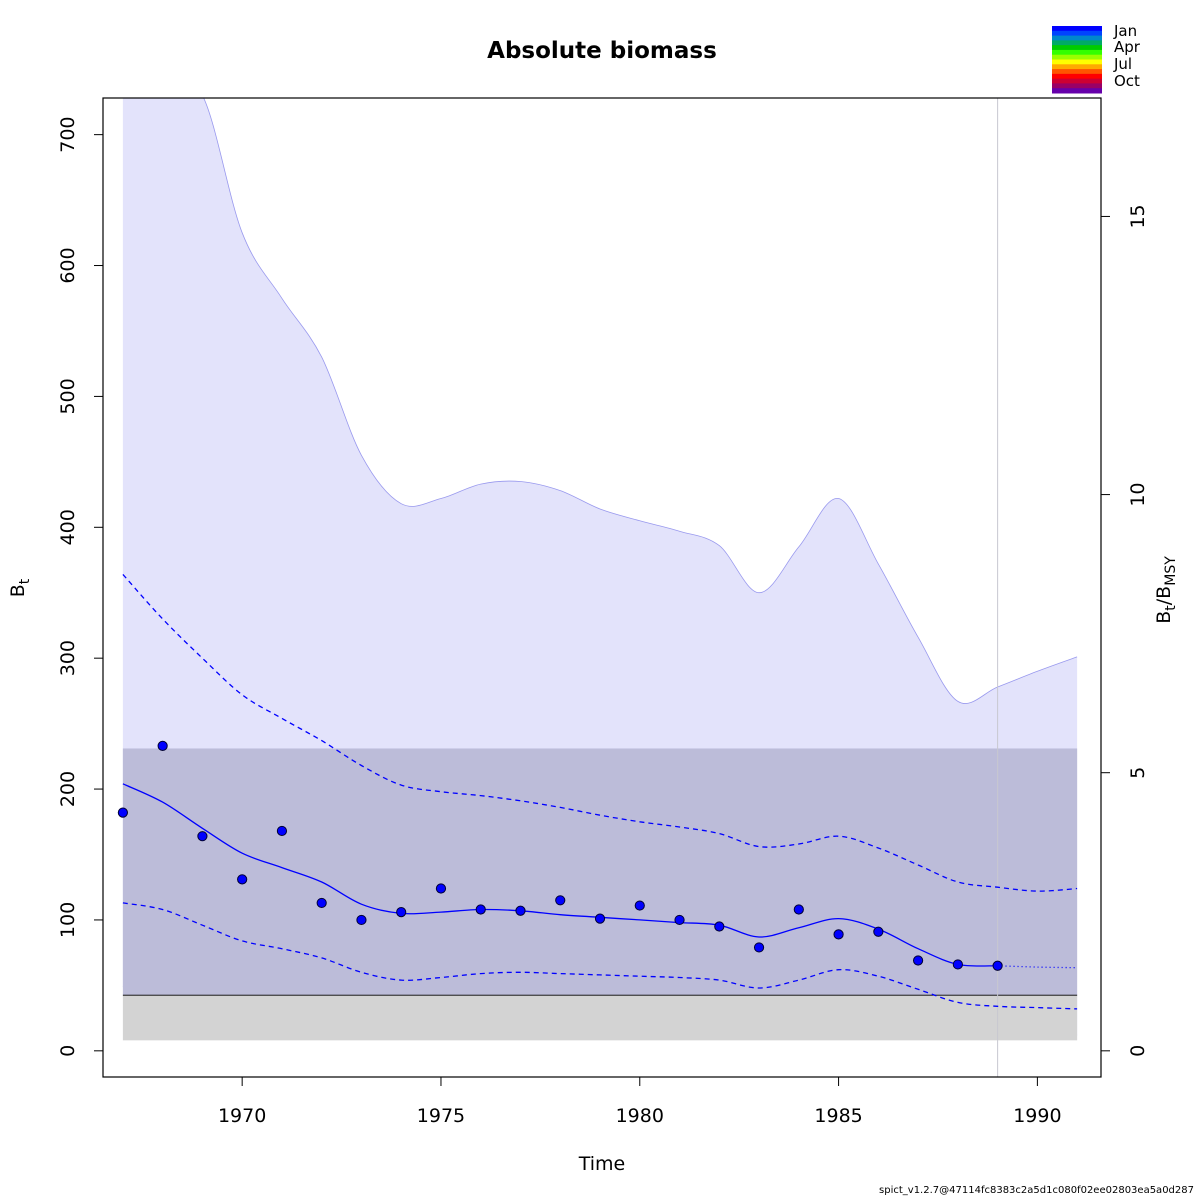 Image resolution: width=1200 pixels, height=1200 pixels. I want to click on y-tick-label: 700, so click(68, 135).